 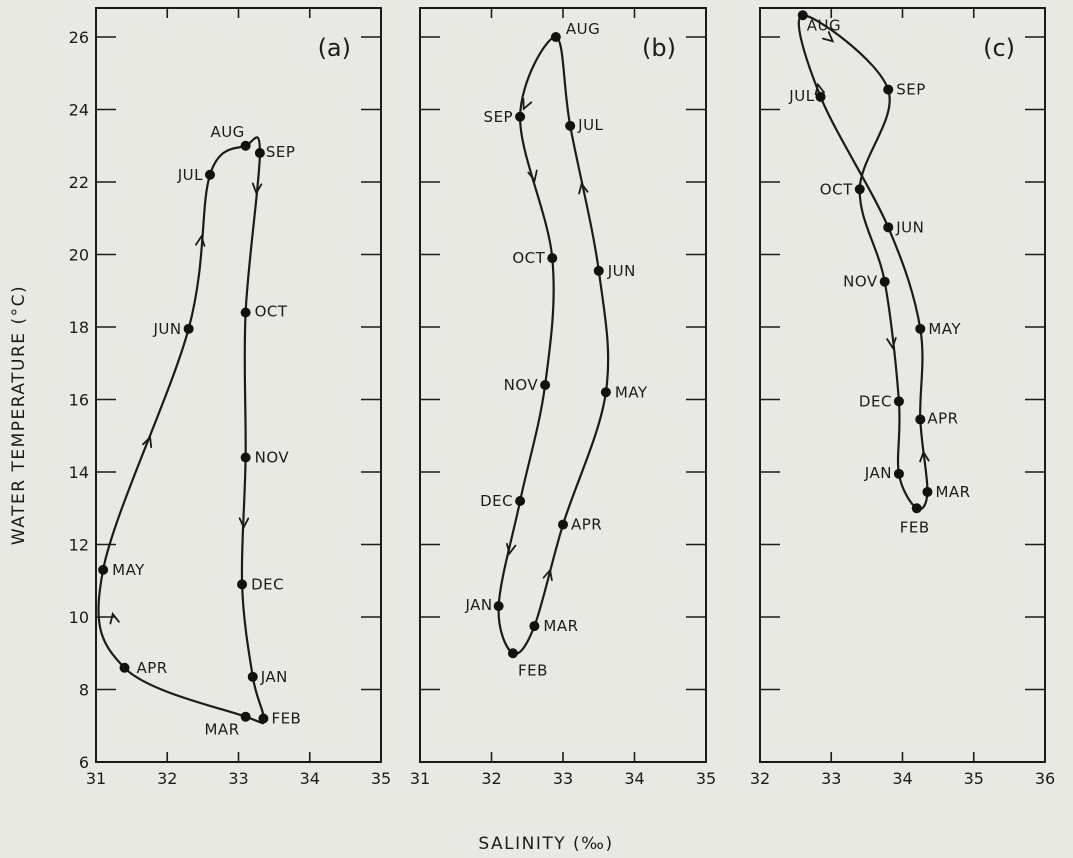 I want to click on month-label: NOV, so click(x=272, y=458).